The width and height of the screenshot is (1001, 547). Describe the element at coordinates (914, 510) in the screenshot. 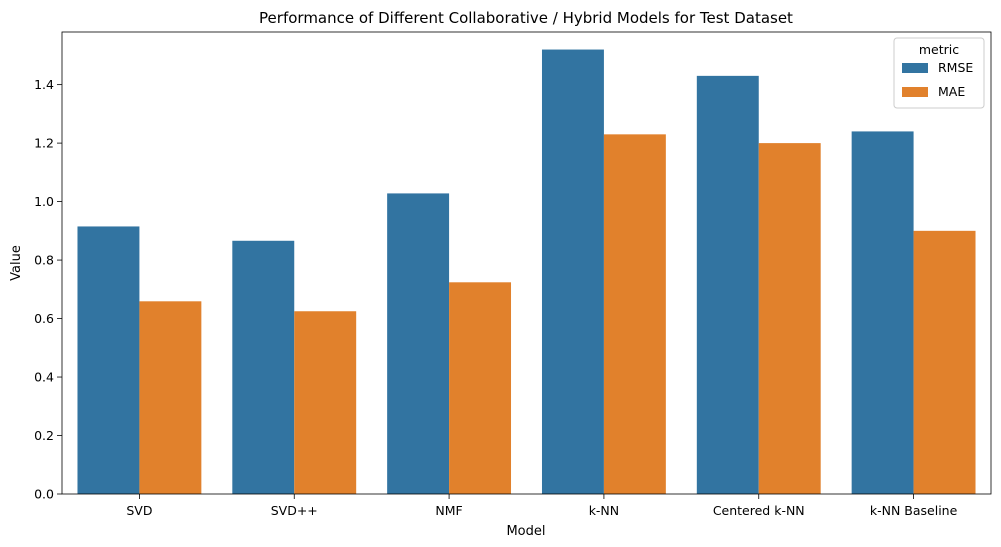

I see `x-tick-label-k-nn-baseline: k-NN Baseline` at that location.